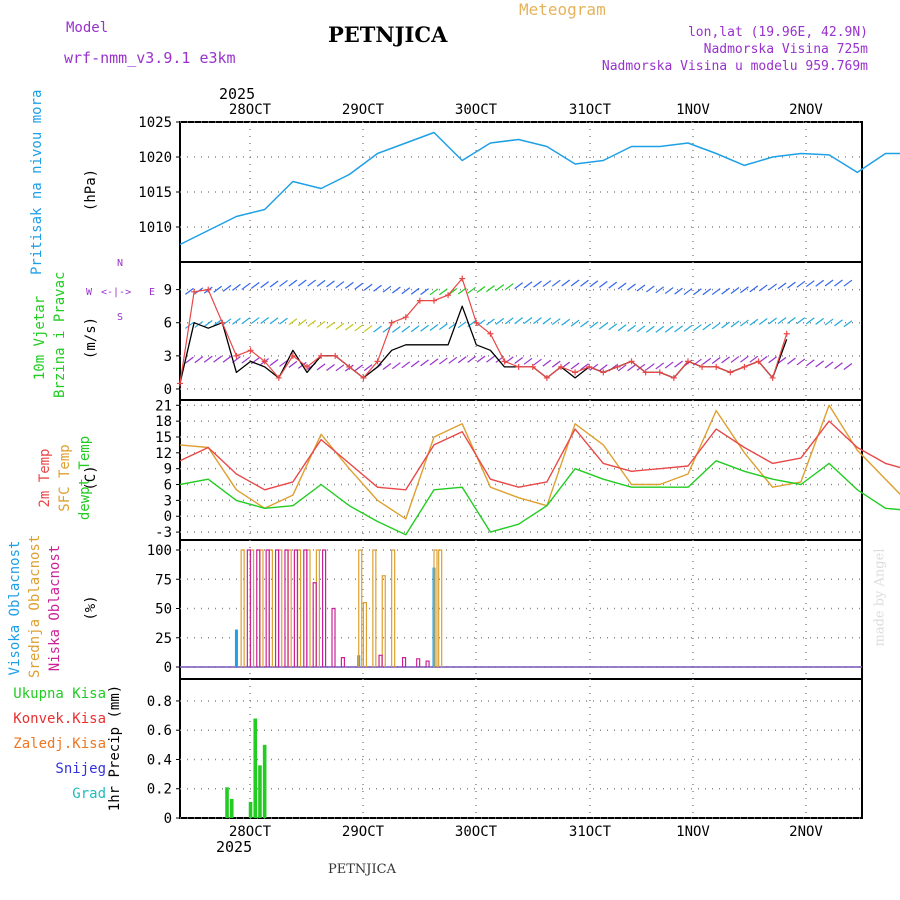 This screenshot has width=900, height=900. I want to click on pressure-line, so click(539, 188).